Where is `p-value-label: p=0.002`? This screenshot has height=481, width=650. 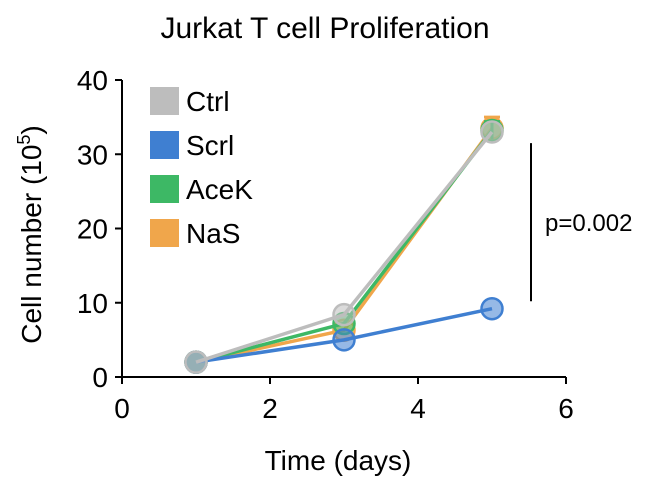 p-value-label: p=0.002 is located at coordinates (588, 223).